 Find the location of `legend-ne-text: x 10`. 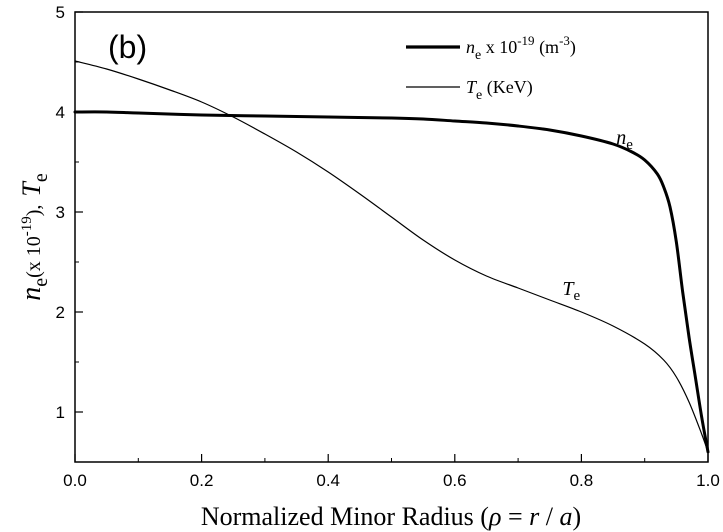

legend-ne-text: x 10 is located at coordinates (499, 47).